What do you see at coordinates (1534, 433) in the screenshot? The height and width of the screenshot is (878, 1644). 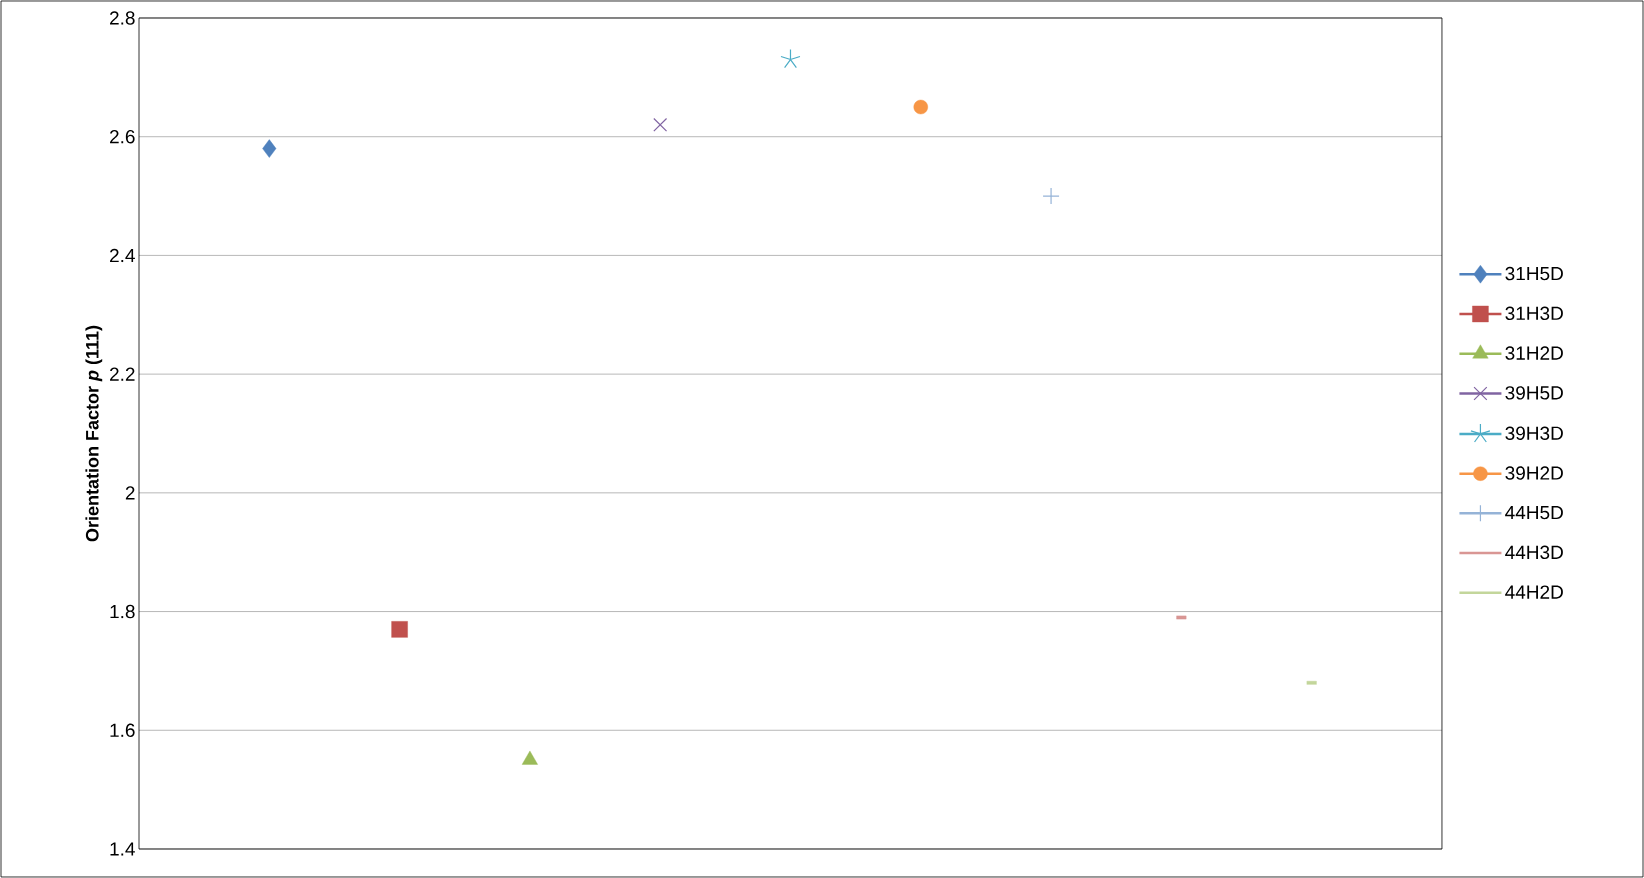 I see `legend-label: 39H3D` at bounding box center [1534, 433].